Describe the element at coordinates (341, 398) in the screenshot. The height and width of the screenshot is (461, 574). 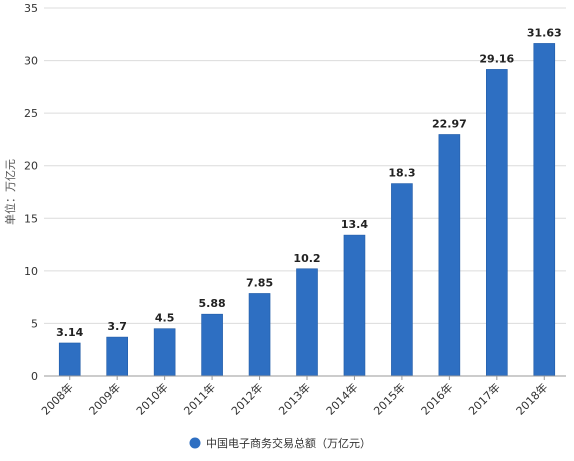
I see `x-tick-label: 2014年` at that location.